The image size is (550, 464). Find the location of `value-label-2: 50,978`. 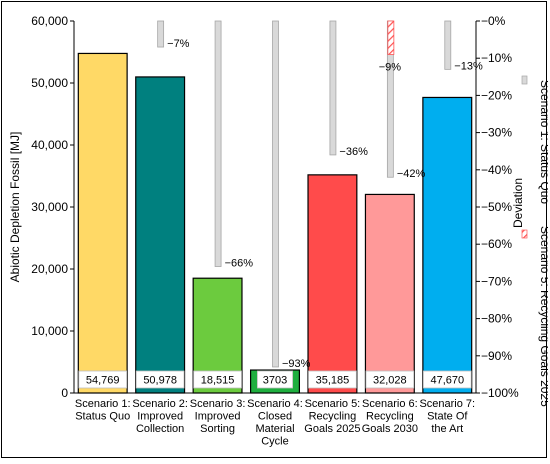

value-label-2: 50,978 is located at coordinates (160, 381).